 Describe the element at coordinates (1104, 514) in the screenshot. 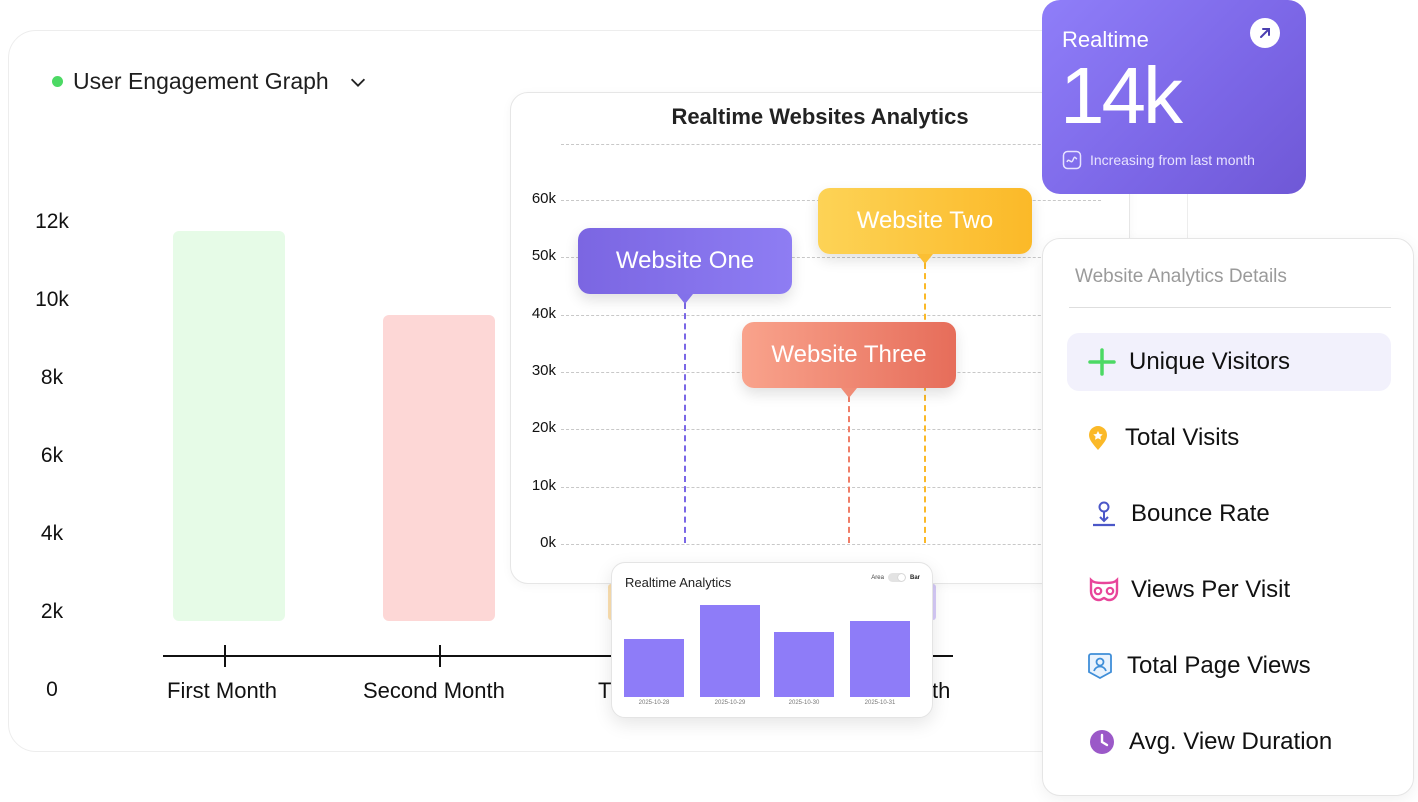

I see `bounce-icon` at that location.